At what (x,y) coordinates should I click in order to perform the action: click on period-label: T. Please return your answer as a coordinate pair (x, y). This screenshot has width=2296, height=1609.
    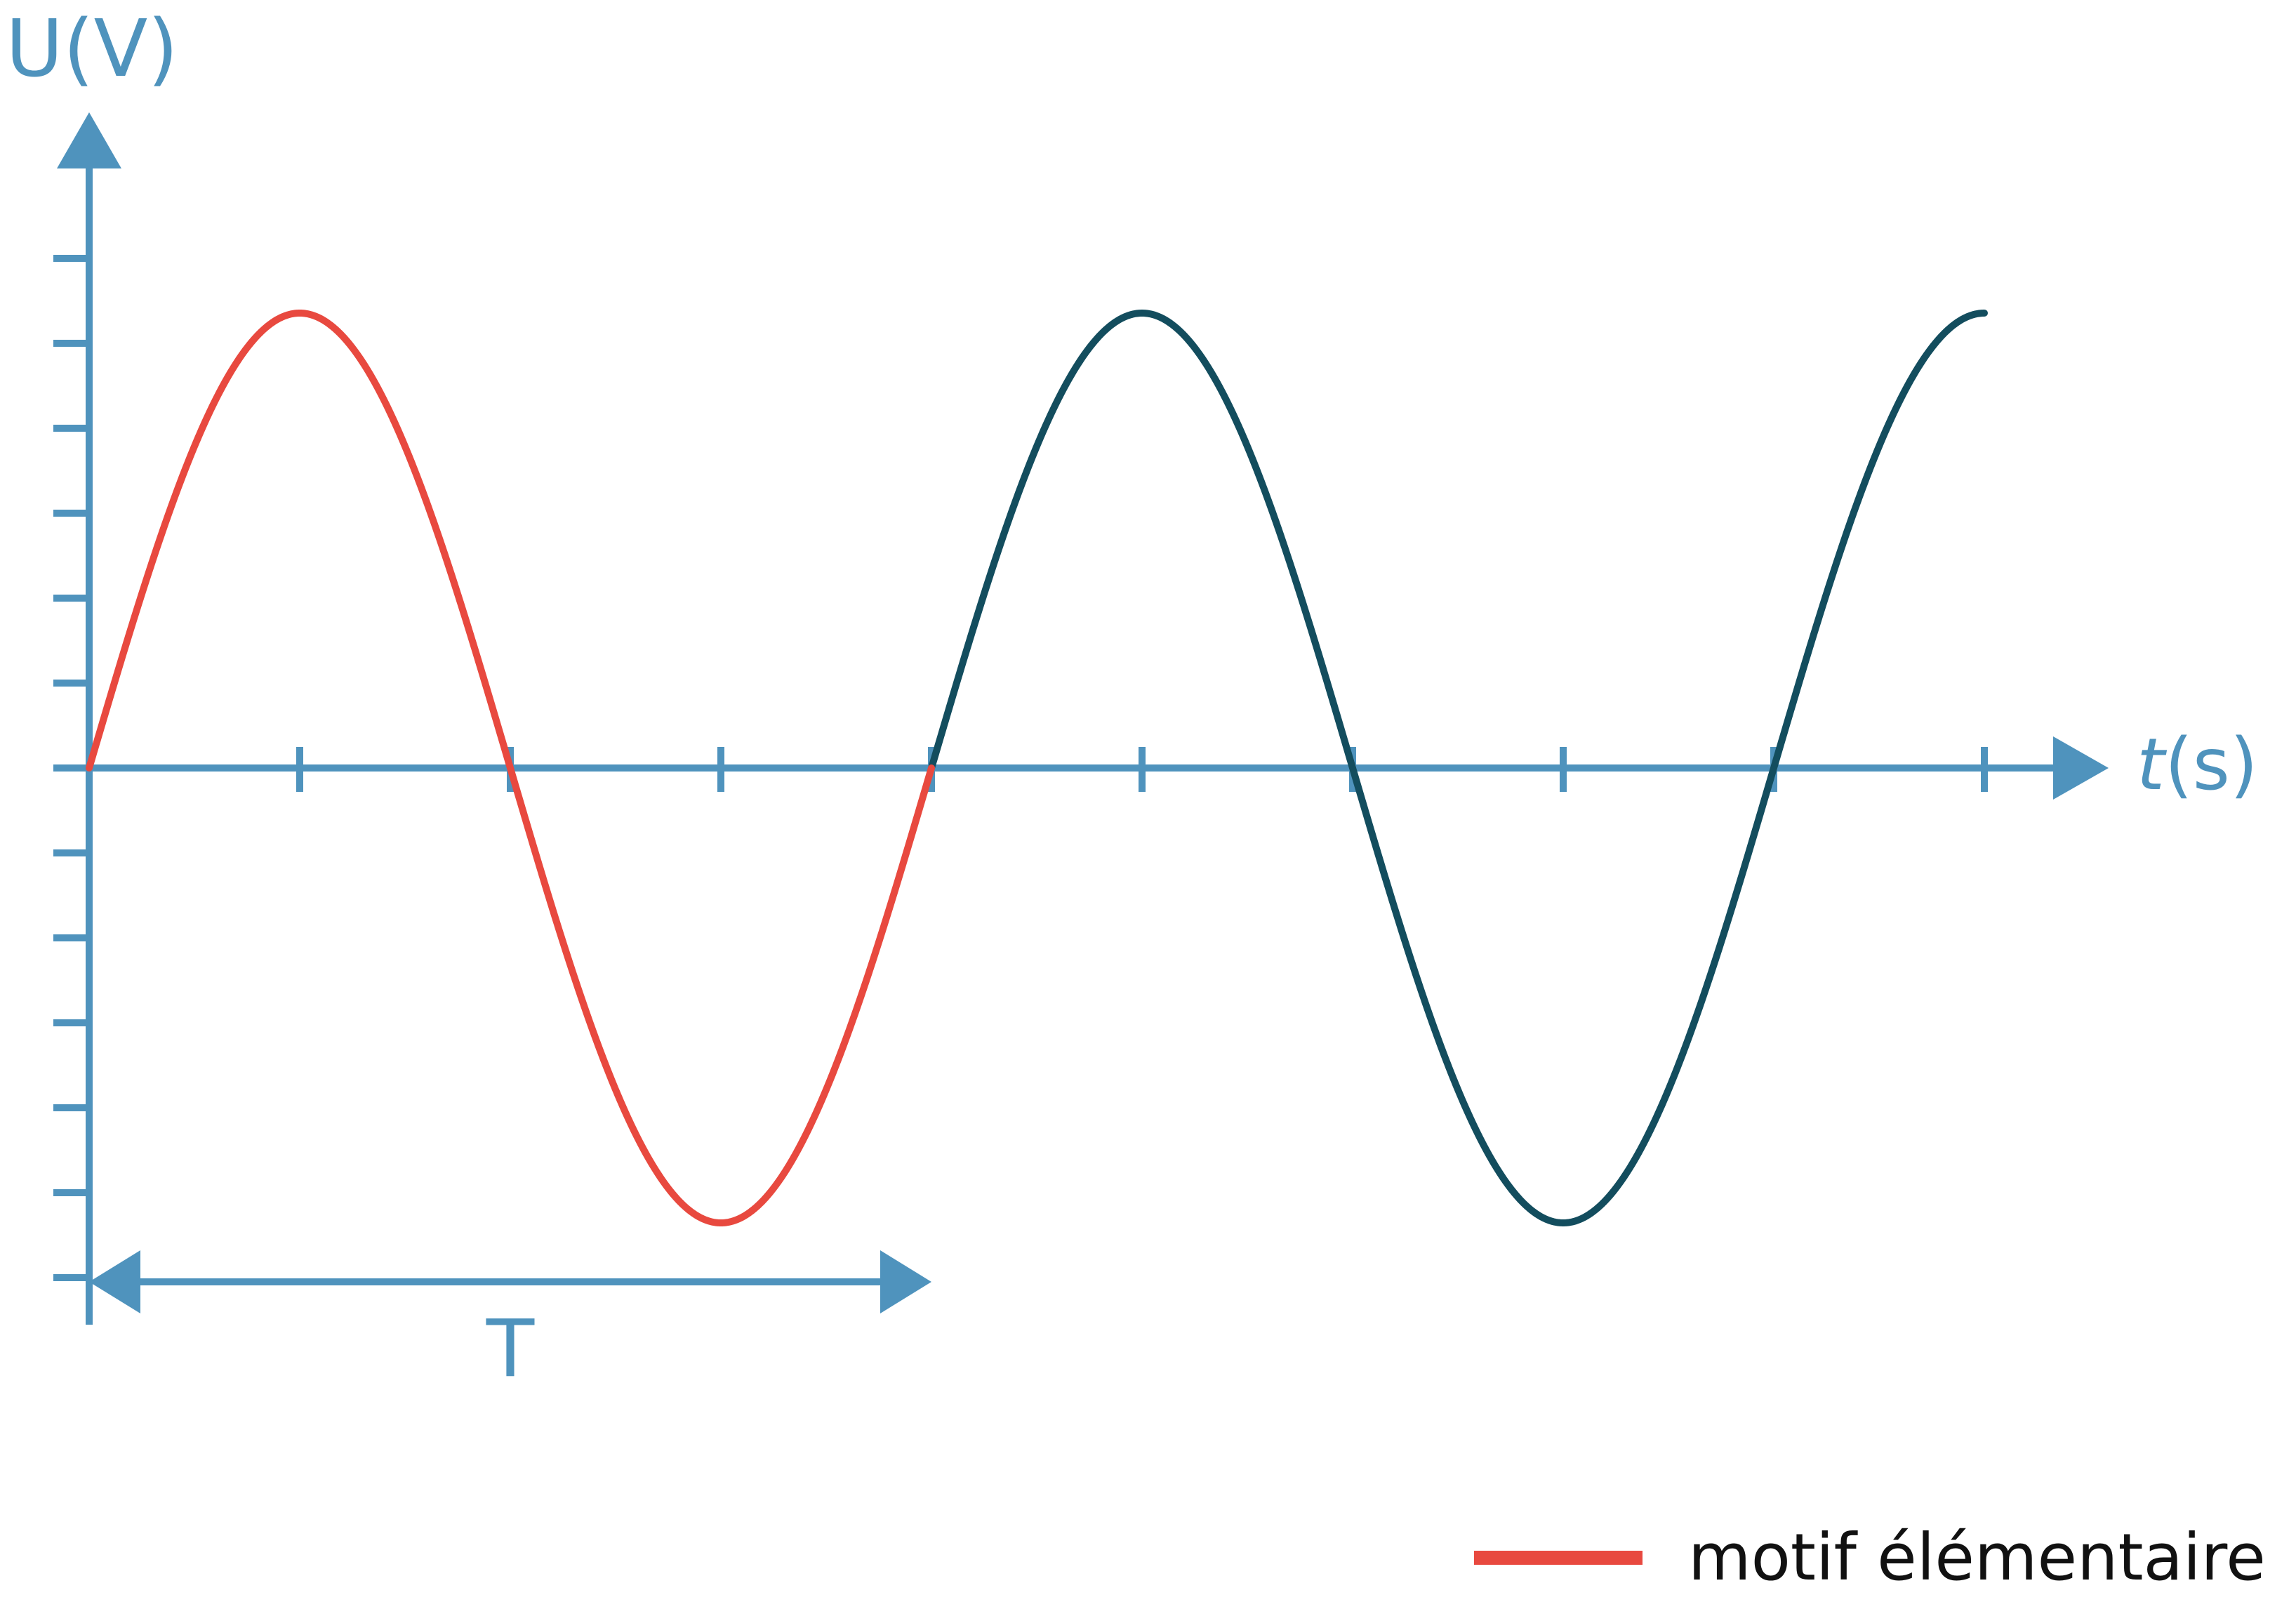
    Looking at the image, I should click on (510, 1349).